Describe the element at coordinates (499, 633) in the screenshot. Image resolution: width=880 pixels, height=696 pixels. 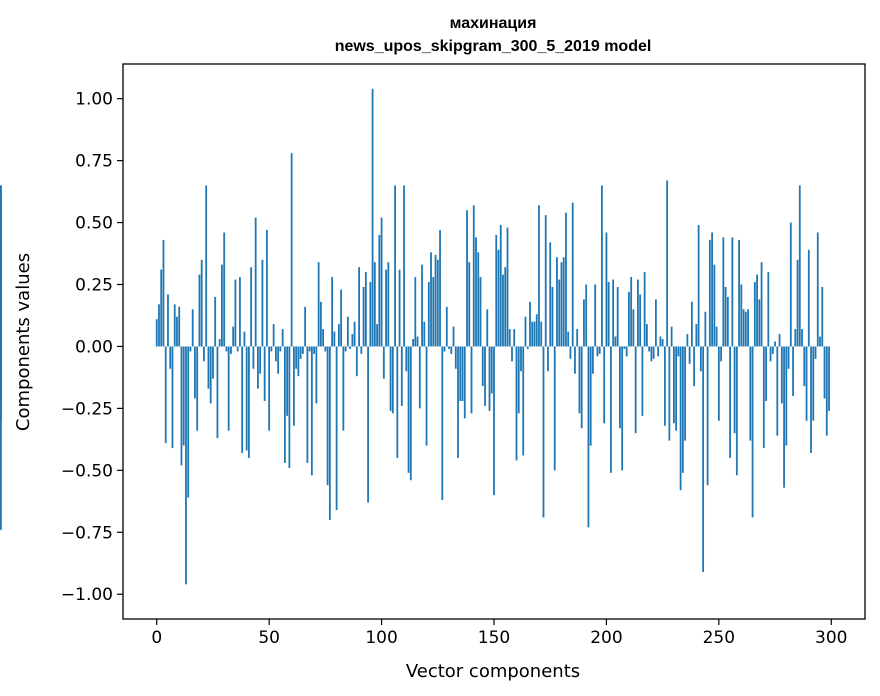
I see `x-axis-ticks: 0 50 100 150 200 250 300` at that location.